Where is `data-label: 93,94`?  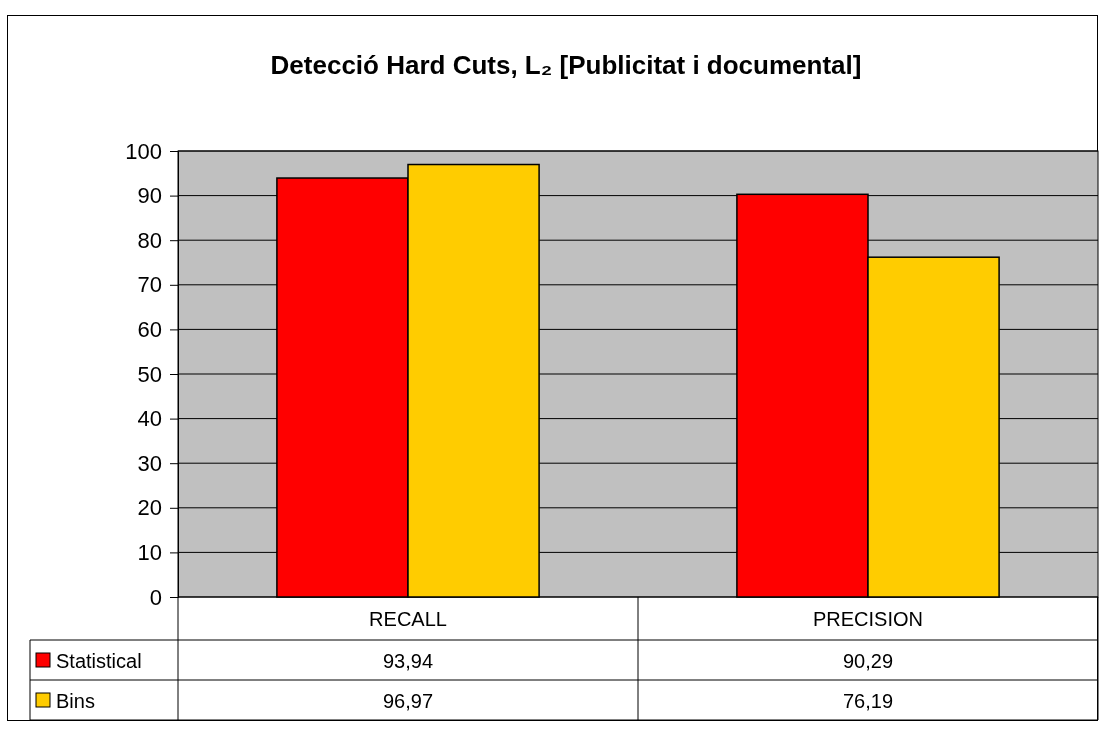
data-label: 93,94 is located at coordinates (408, 661).